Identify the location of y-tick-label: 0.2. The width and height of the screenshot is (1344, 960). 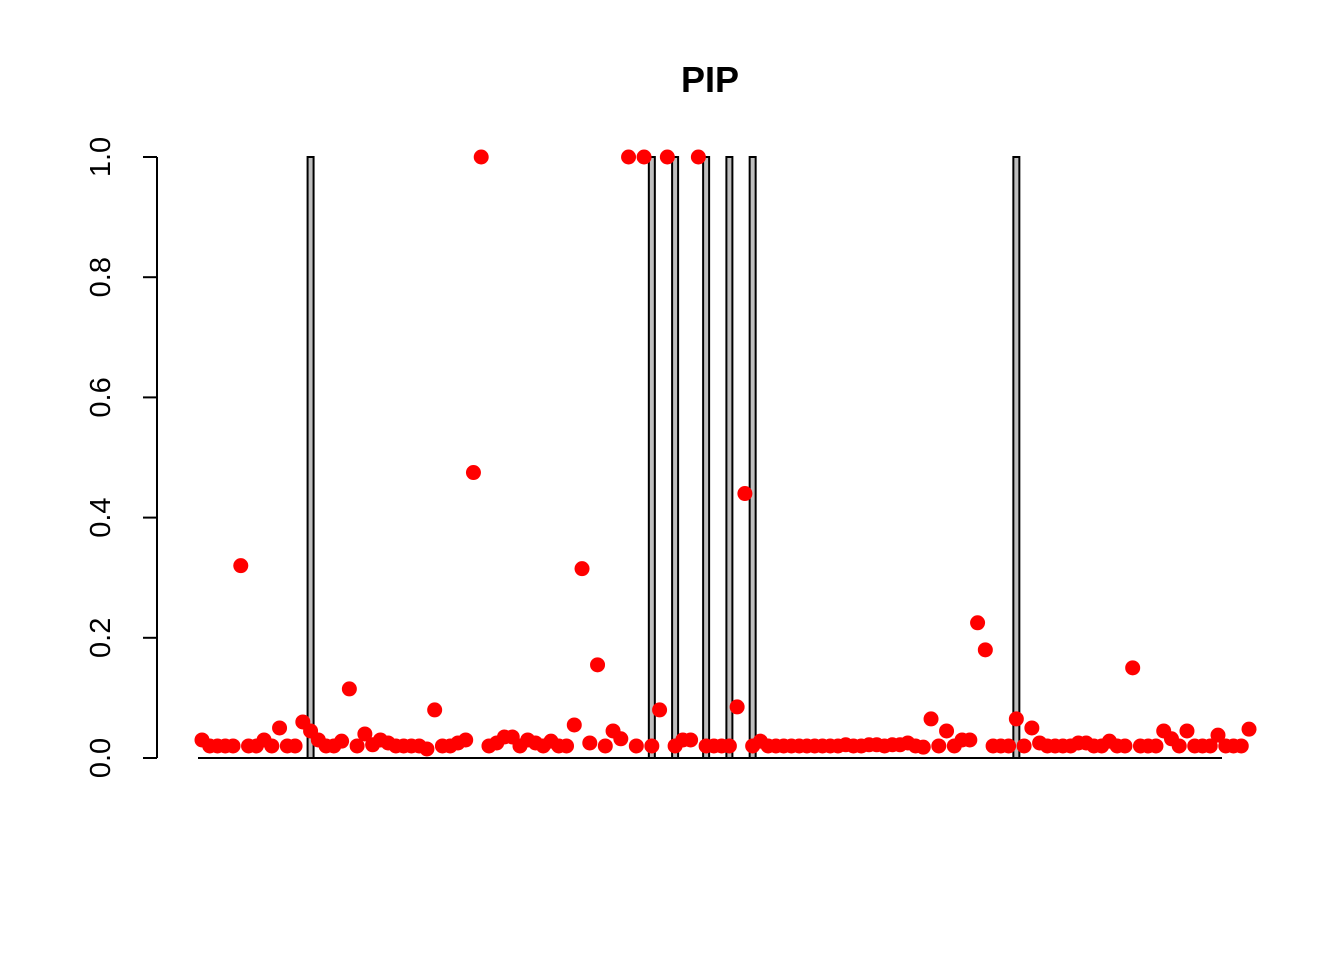
(101, 638).